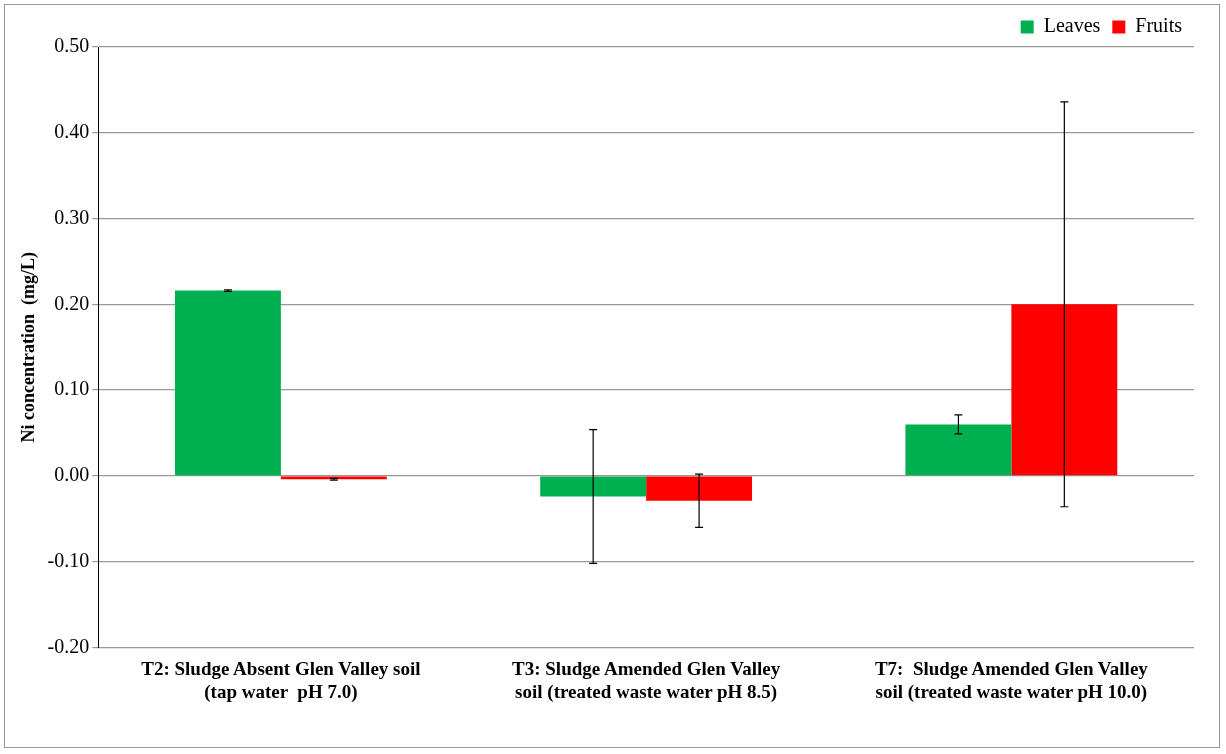 The height and width of the screenshot is (754, 1226). What do you see at coordinates (68, 559) in the screenshot?
I see `y-tick-label: -0.10` at bounding box center [68, 559].